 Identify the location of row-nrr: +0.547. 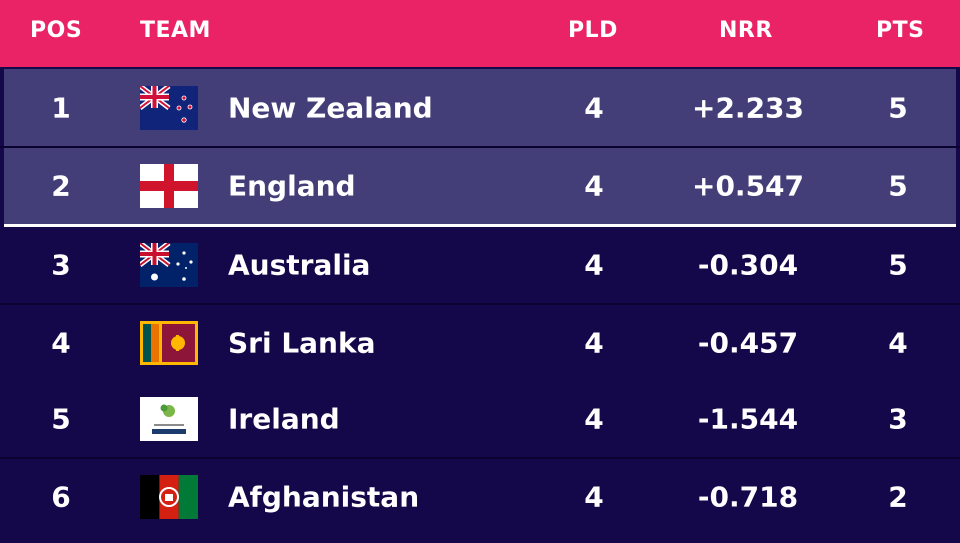
(748, 186).